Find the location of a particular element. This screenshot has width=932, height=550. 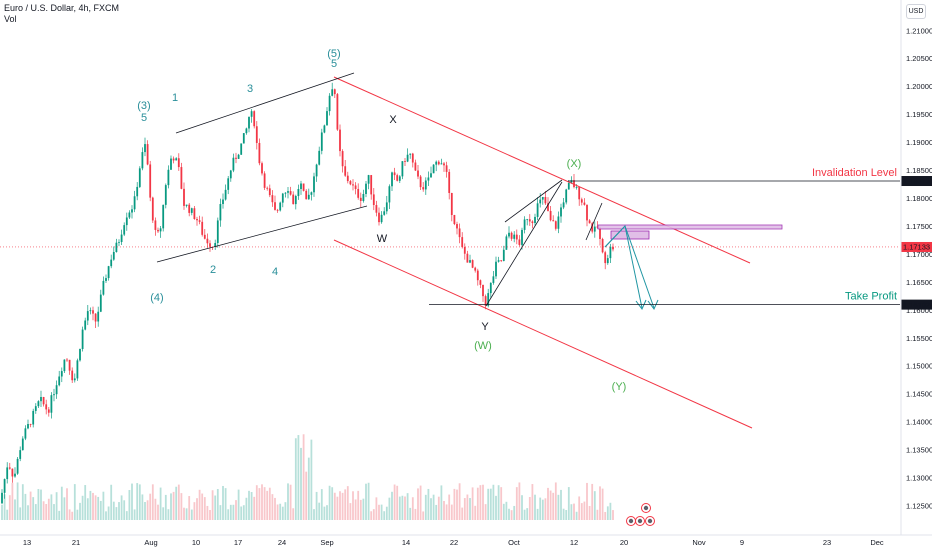

wave-label: 4 is located at coordinates (275, 272).